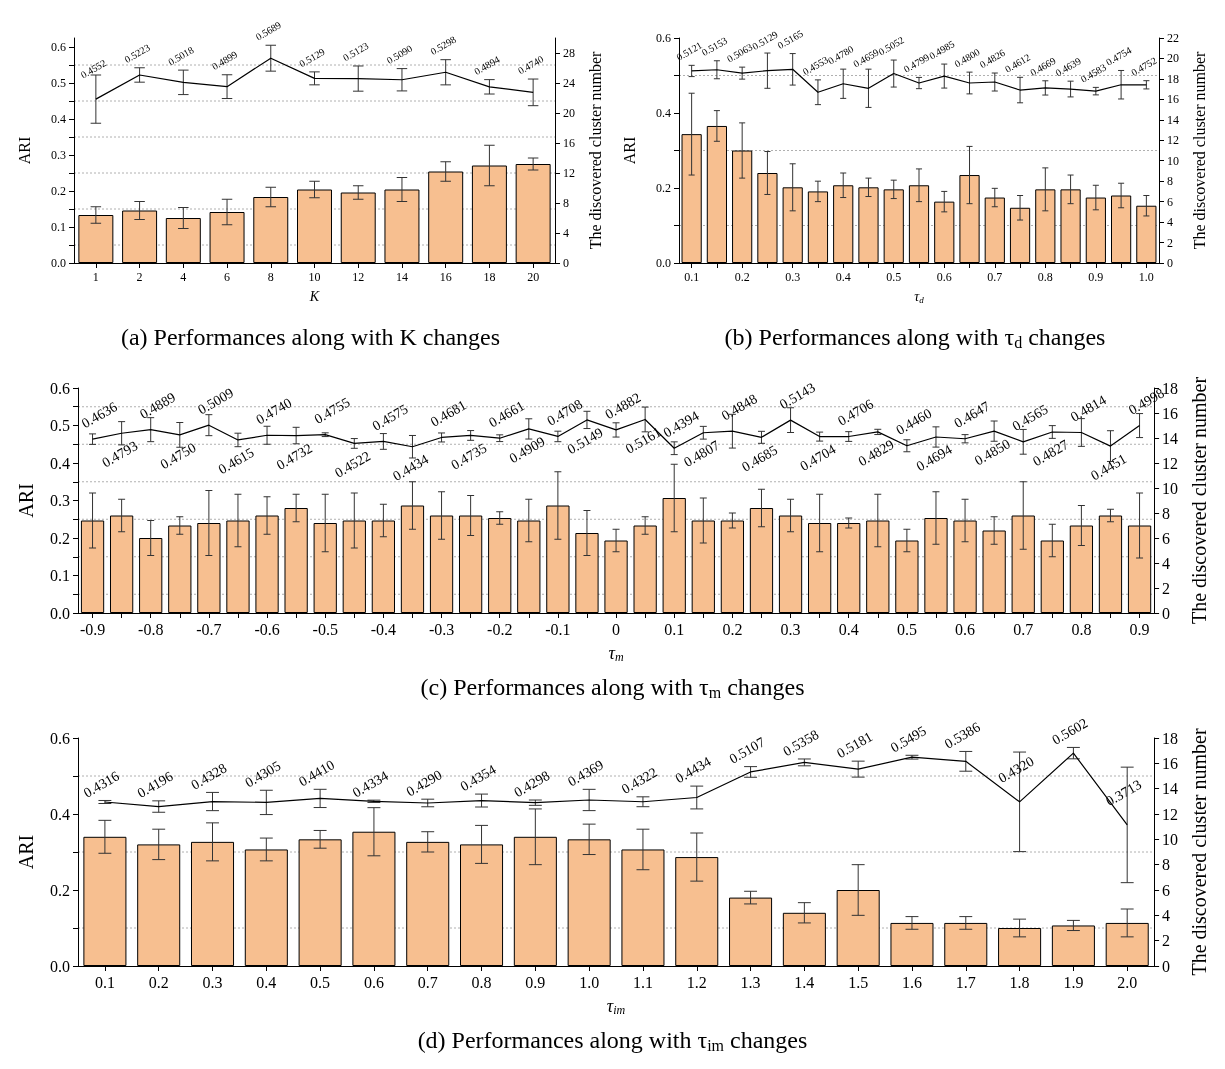 This screenshot has width=1225, height=1069. I want to click on x-tick-label: 20, so click(533, 277).